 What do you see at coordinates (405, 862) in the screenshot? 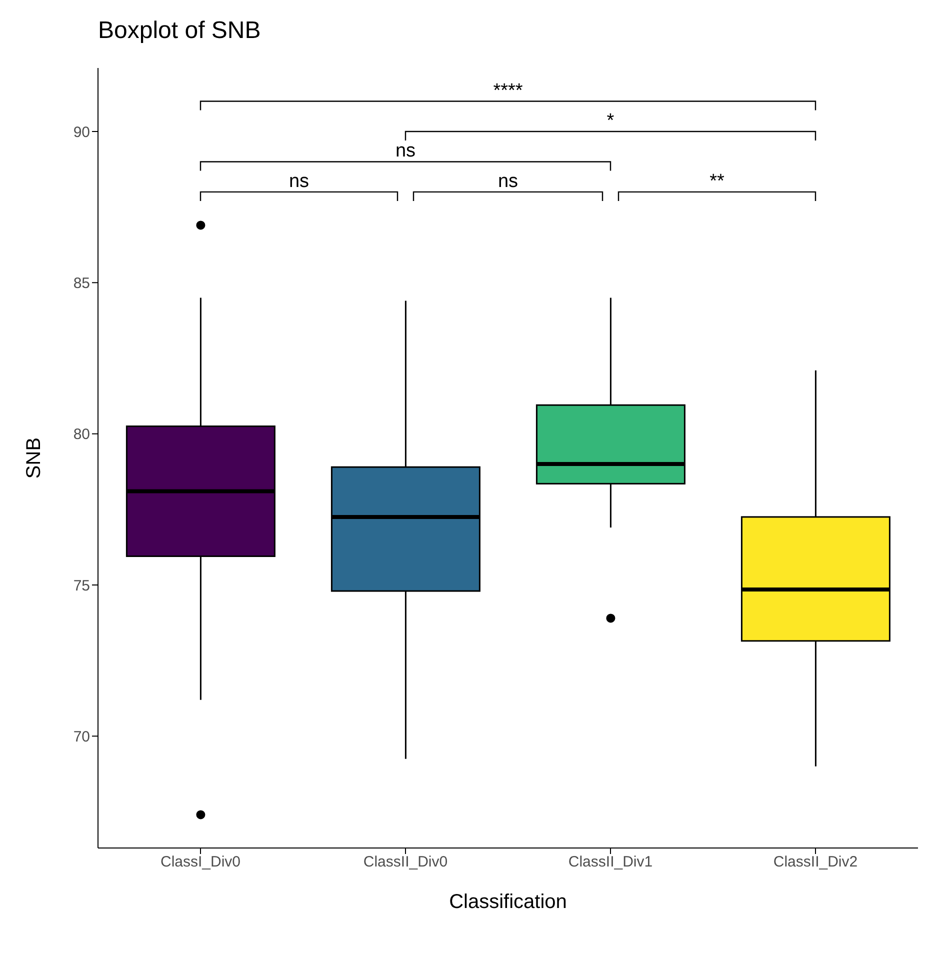
I see `x-tick-label: ClassII_Div0` at bounding box center [405, 862].